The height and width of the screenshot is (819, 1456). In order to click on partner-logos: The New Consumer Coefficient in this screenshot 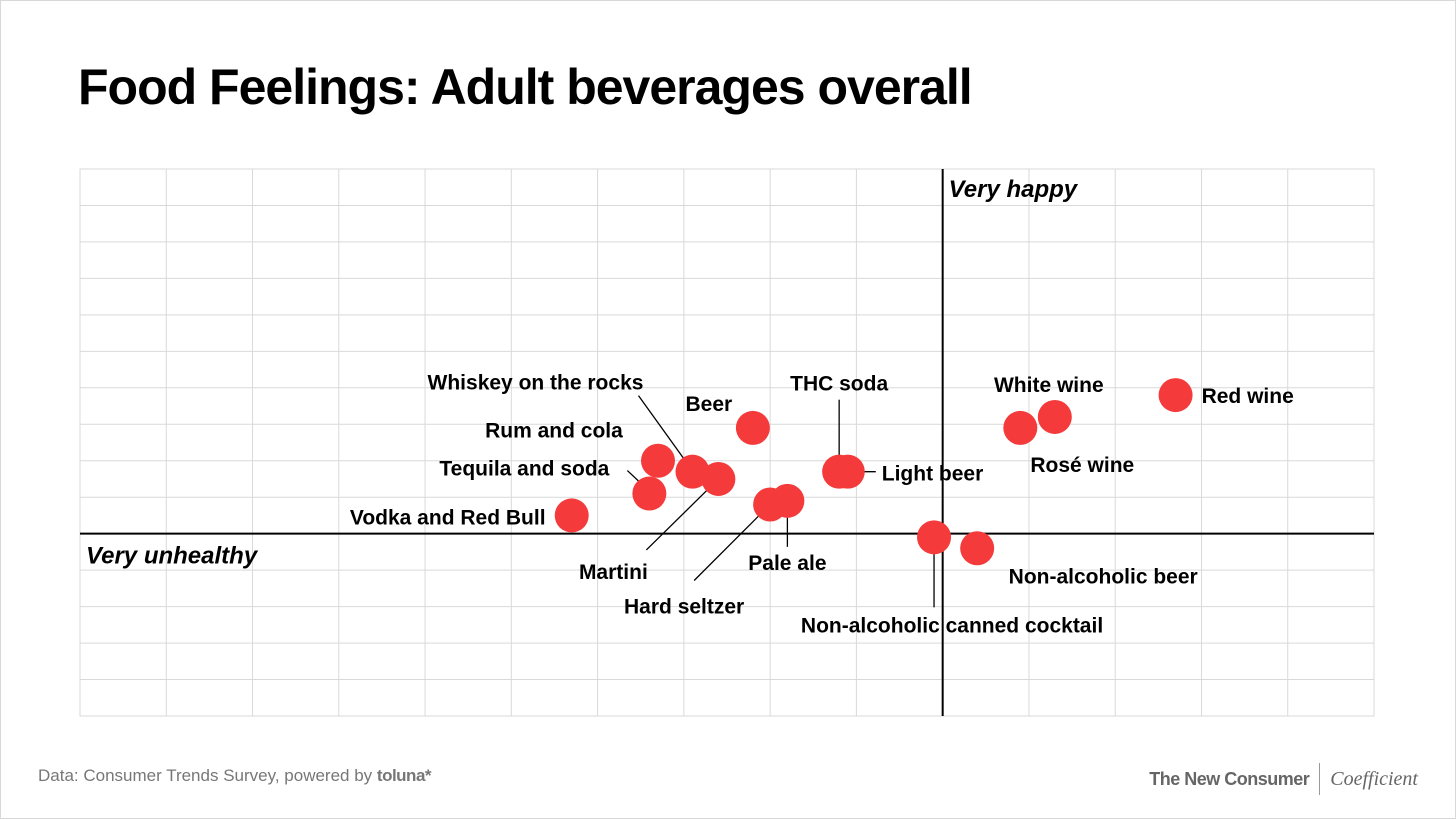, I will do `click(1283, 779)`.